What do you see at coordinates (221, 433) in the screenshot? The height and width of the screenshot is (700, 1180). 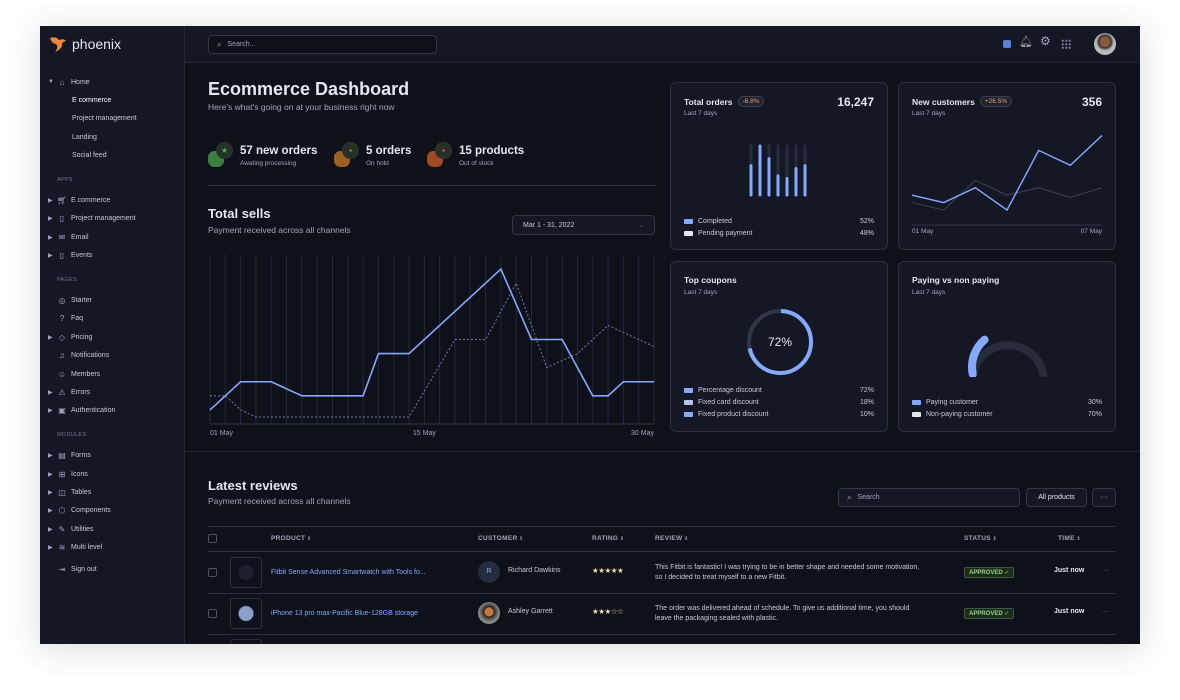 I see `x-tick-label: 01 May` at bounding box center [221, 433].